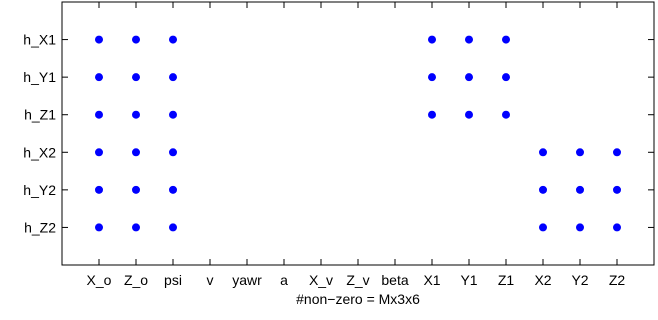  I want to click on y-tick-label: h_X2, so click(39, 152).